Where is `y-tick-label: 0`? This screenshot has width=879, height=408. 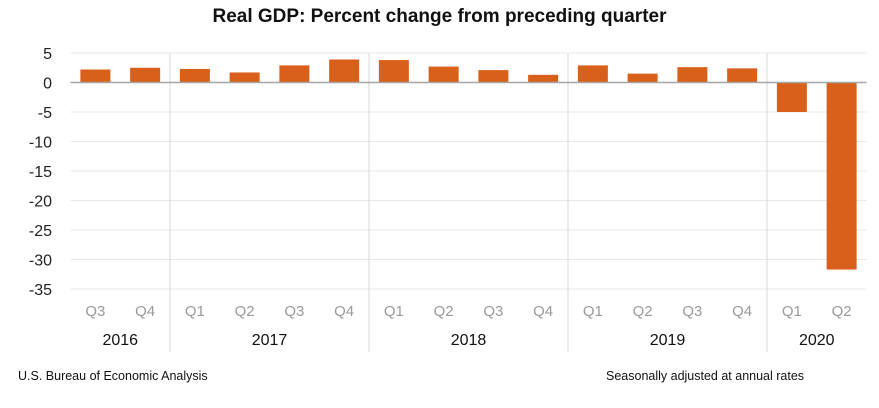 y-tick-label: 0 is located at coordinates (47, 84).